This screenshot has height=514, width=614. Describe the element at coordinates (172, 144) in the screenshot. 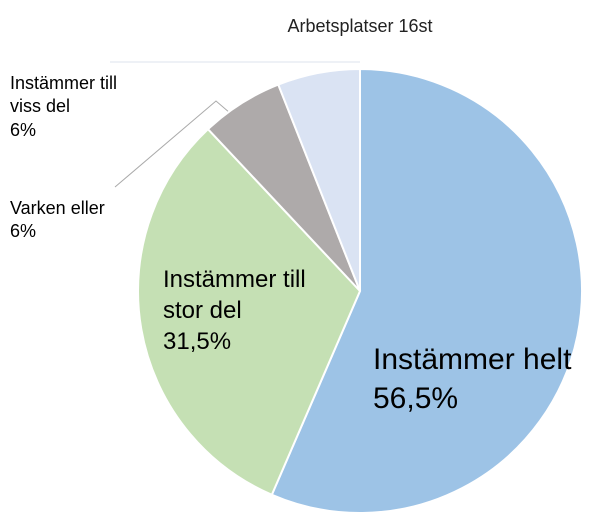

I see `leader-line` at that location.